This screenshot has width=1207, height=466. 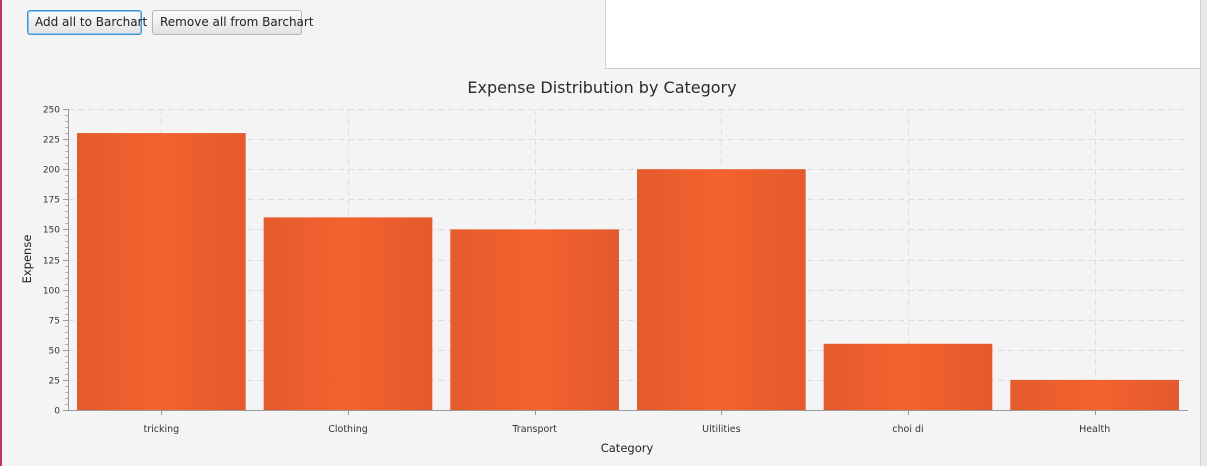 What do you see at coordinates (348, 429) in the screenshot?
I see `x-tick-label: Clothing` at bounding box center [348, 429].